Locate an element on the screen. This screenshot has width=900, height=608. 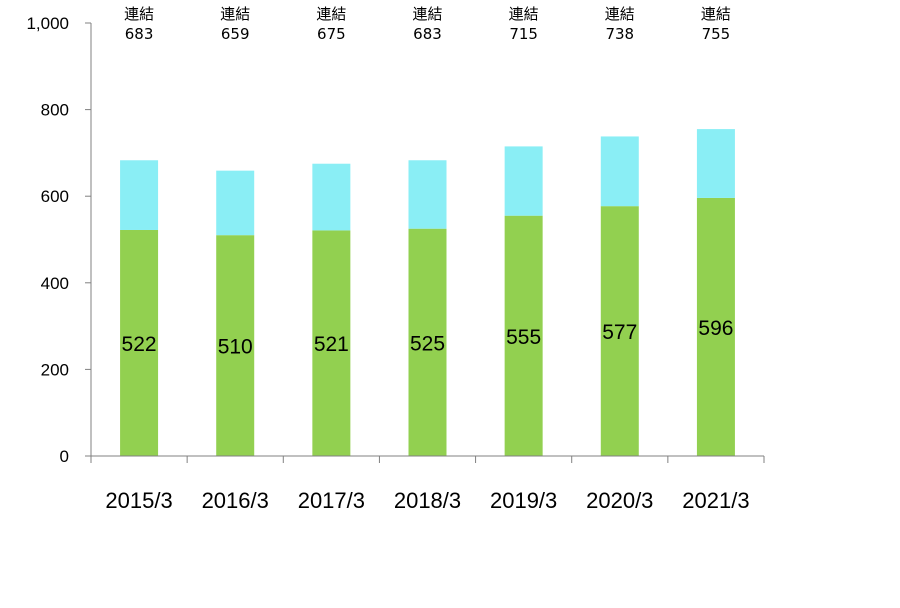
total-prefix-label-2: 連結 is located at coordinates (331, 14).